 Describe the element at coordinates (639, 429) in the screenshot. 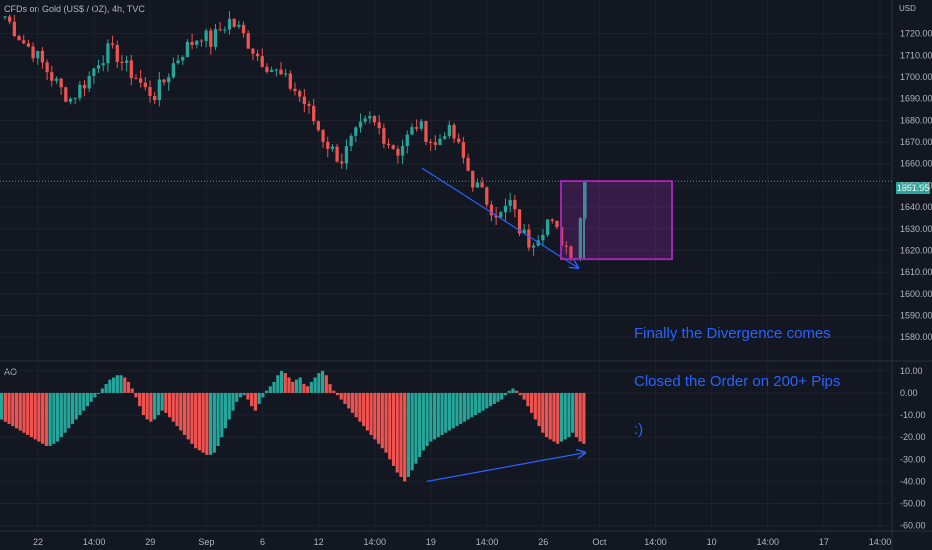

I see `annotation-line-3: :)` at that location.